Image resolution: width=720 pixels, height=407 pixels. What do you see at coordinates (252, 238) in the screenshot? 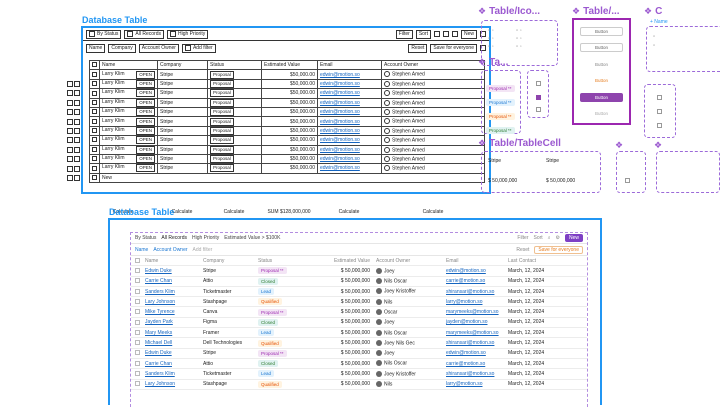
I see `view-tab-estimated-value: Estimated Value > $100K` at bounding box center [252, 238].